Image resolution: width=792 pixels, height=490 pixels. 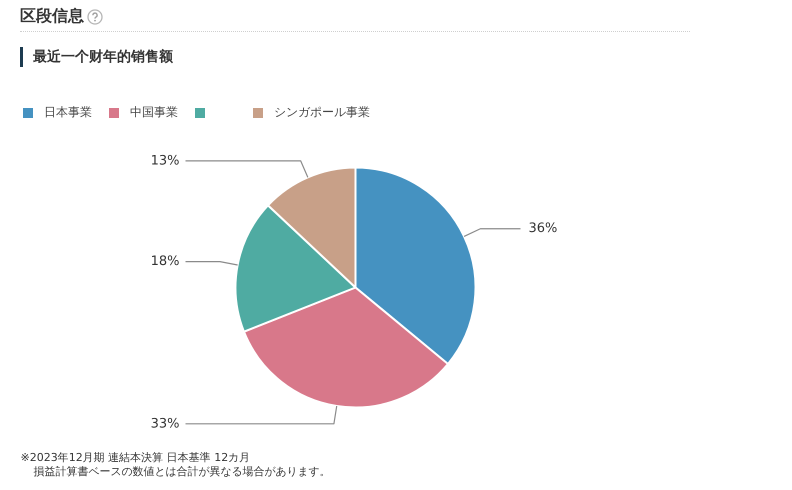 I want to click on chart-title: 区段信息, so click(x=52, y=16).